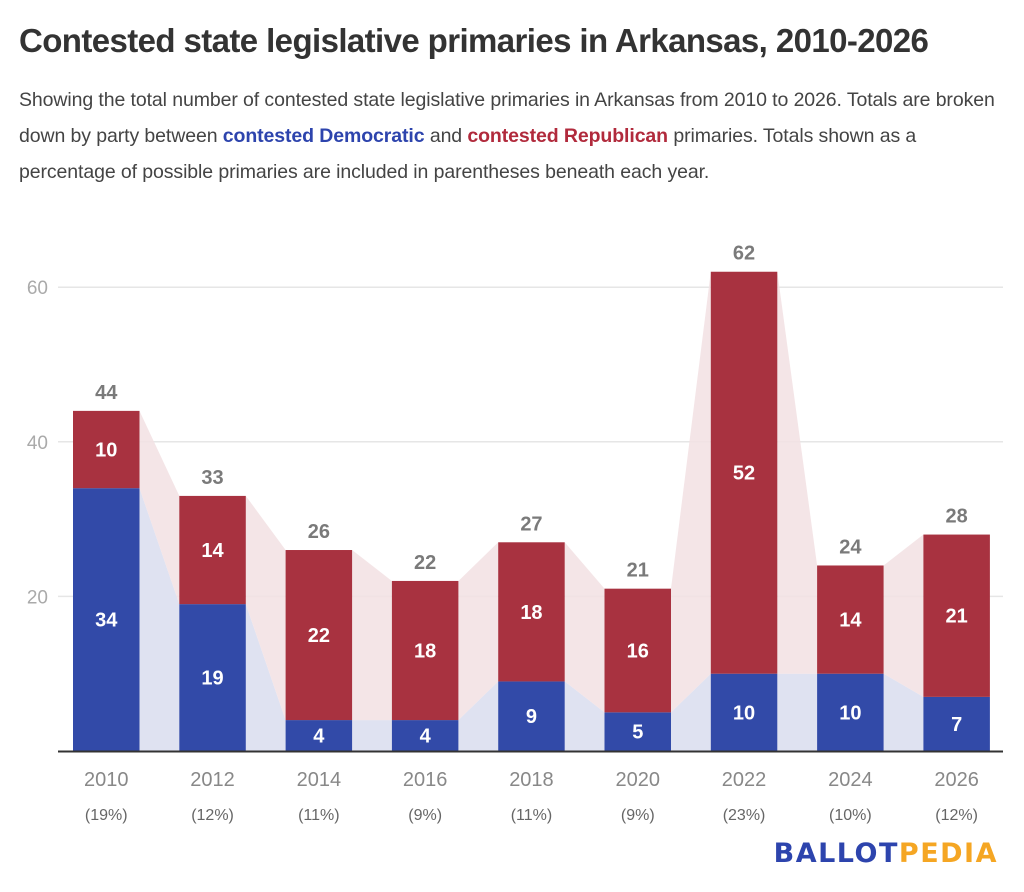  Describe the element at coordinates (106, 815) in the screenshot. I see `x-percent-label: (19%)` at that location.